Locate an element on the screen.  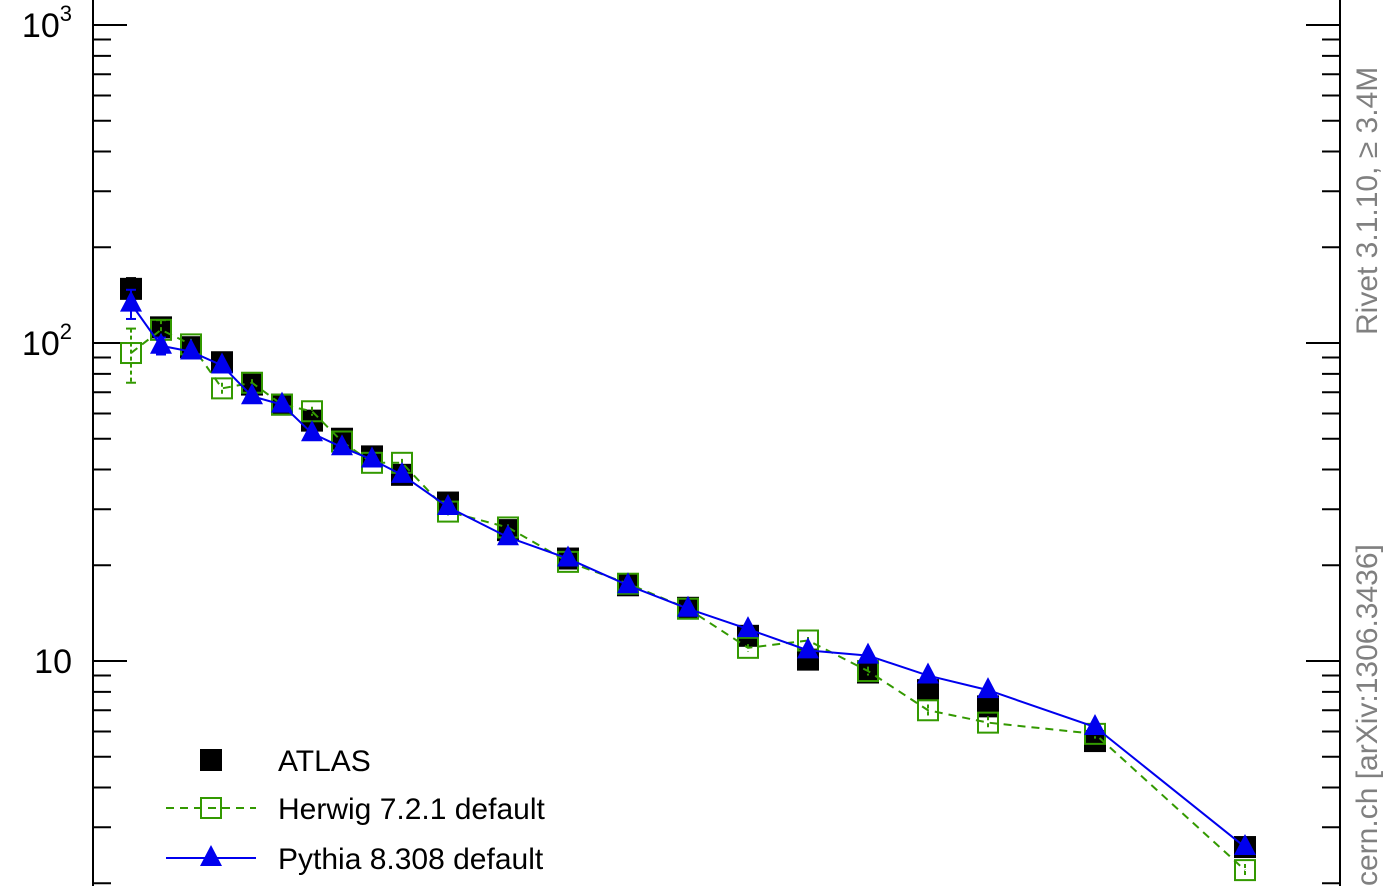
y-tick-label: 10 is located at coordinates (53, 662).